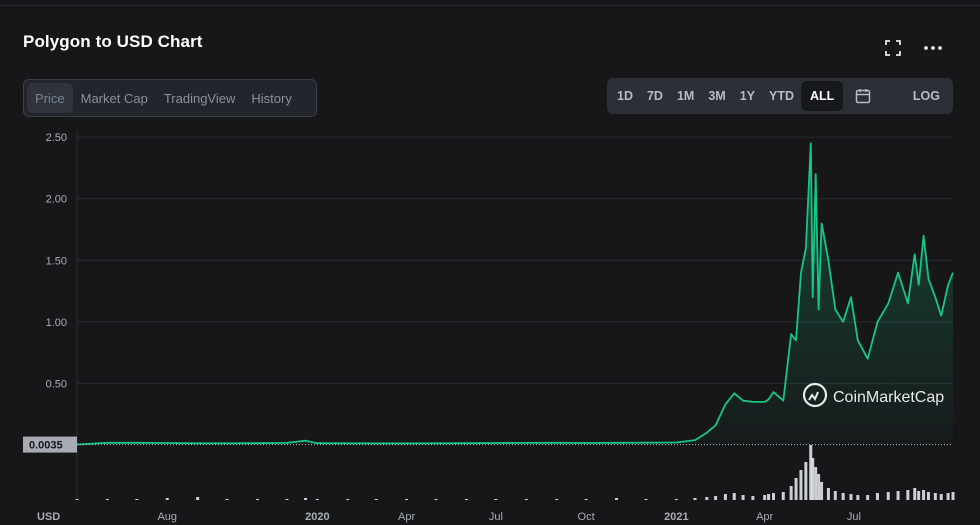 This screenshot has height=525, width=980. Describe the element at coordinates (822, 96) in the screenshot. I see `range-all: ALL` at that location.